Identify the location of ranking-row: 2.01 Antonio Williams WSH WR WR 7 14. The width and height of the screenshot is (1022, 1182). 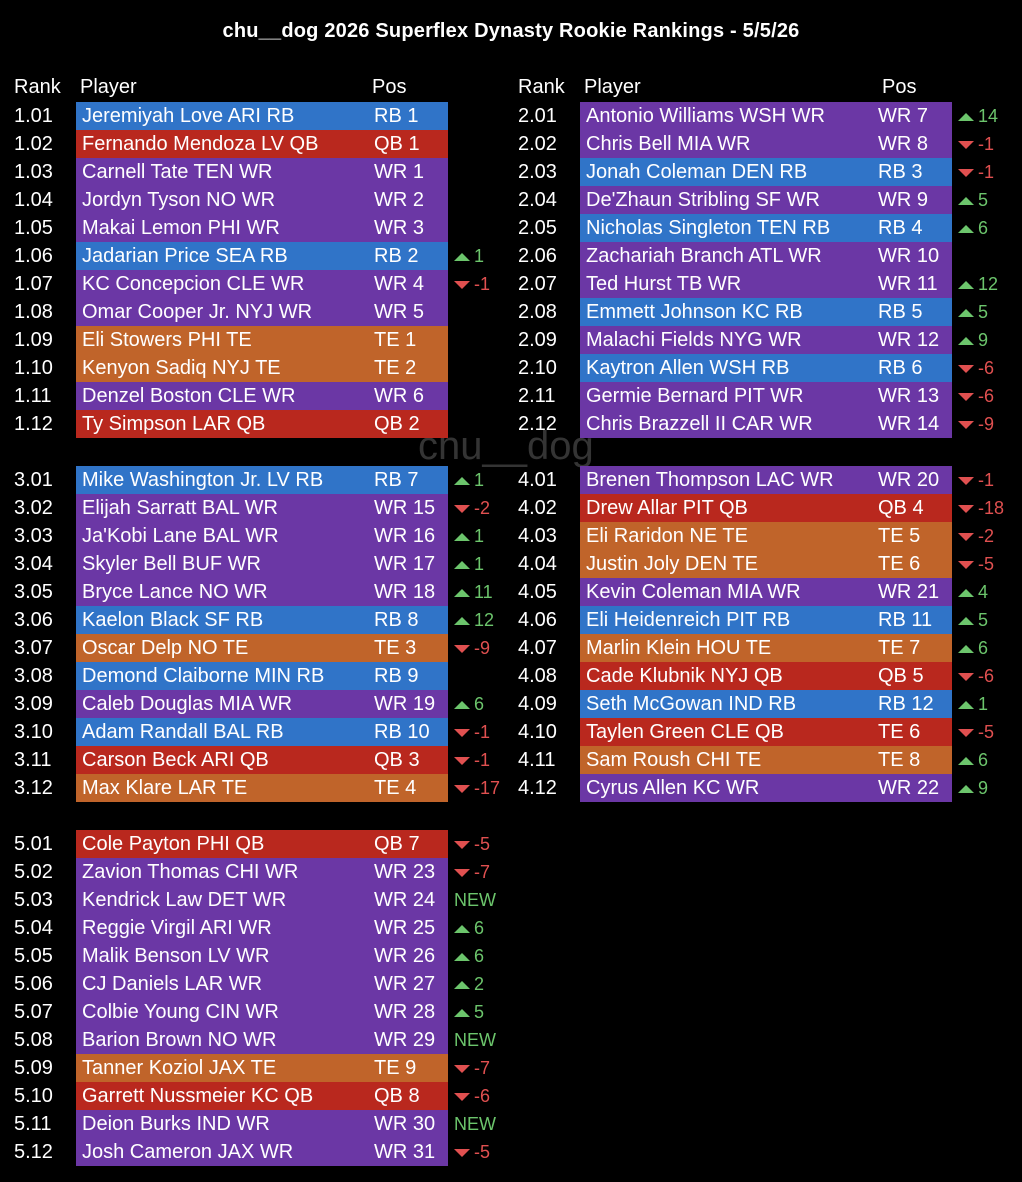
(768, 116).